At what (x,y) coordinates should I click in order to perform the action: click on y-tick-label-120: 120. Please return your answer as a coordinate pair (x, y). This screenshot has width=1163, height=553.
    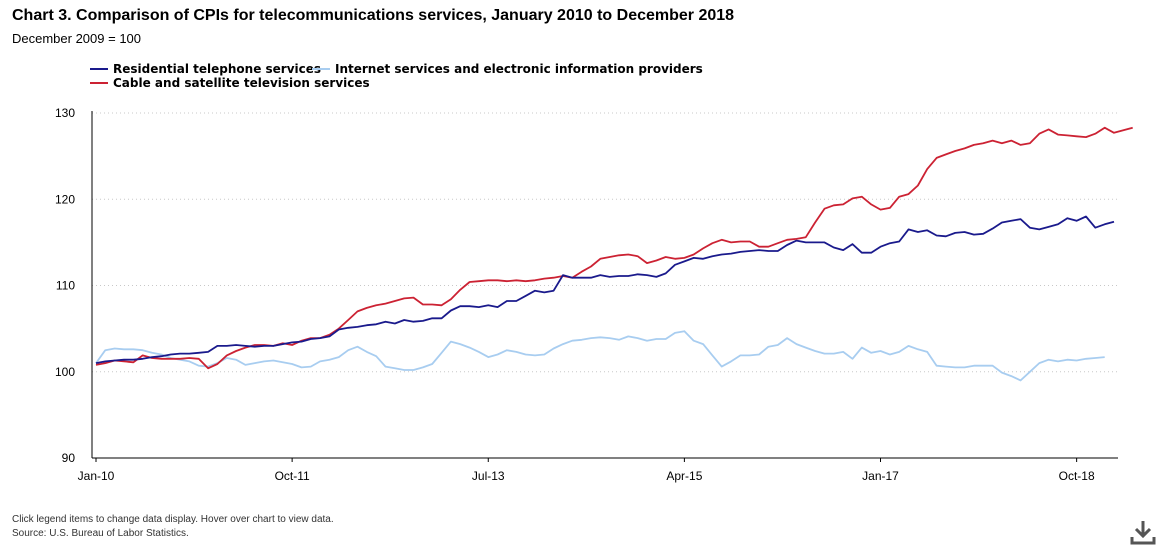
    Looking at the image, I should click on (65, 199).